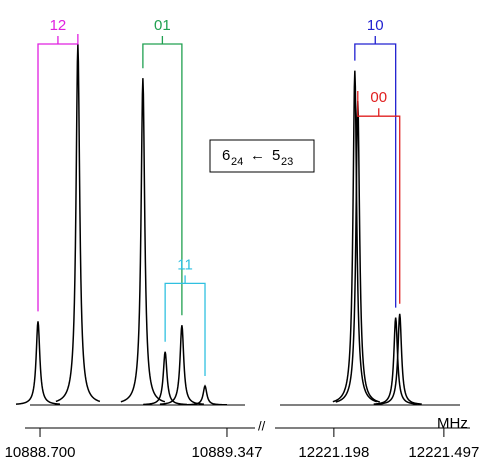  What do you see at coordinates (452, 423) in the screenshot?
I see `unit-label: MHz` at bounding box center [452, 423].